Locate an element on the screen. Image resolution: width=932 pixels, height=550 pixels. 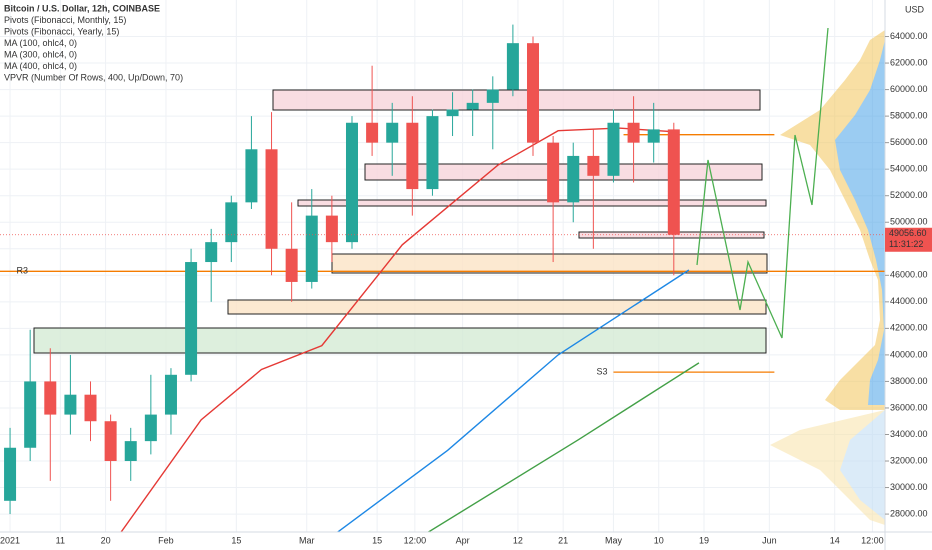
x-tick-label: Mar is located at coordinates (307, 540).